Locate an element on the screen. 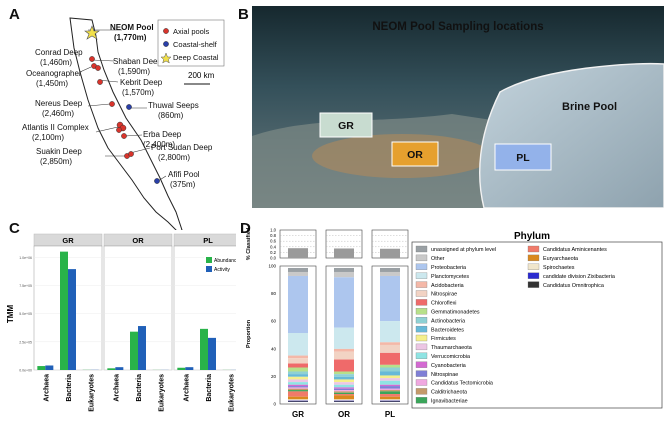 The image size is (666, 426). erba-name: Erba Deep is located at coordinates (162, 134).